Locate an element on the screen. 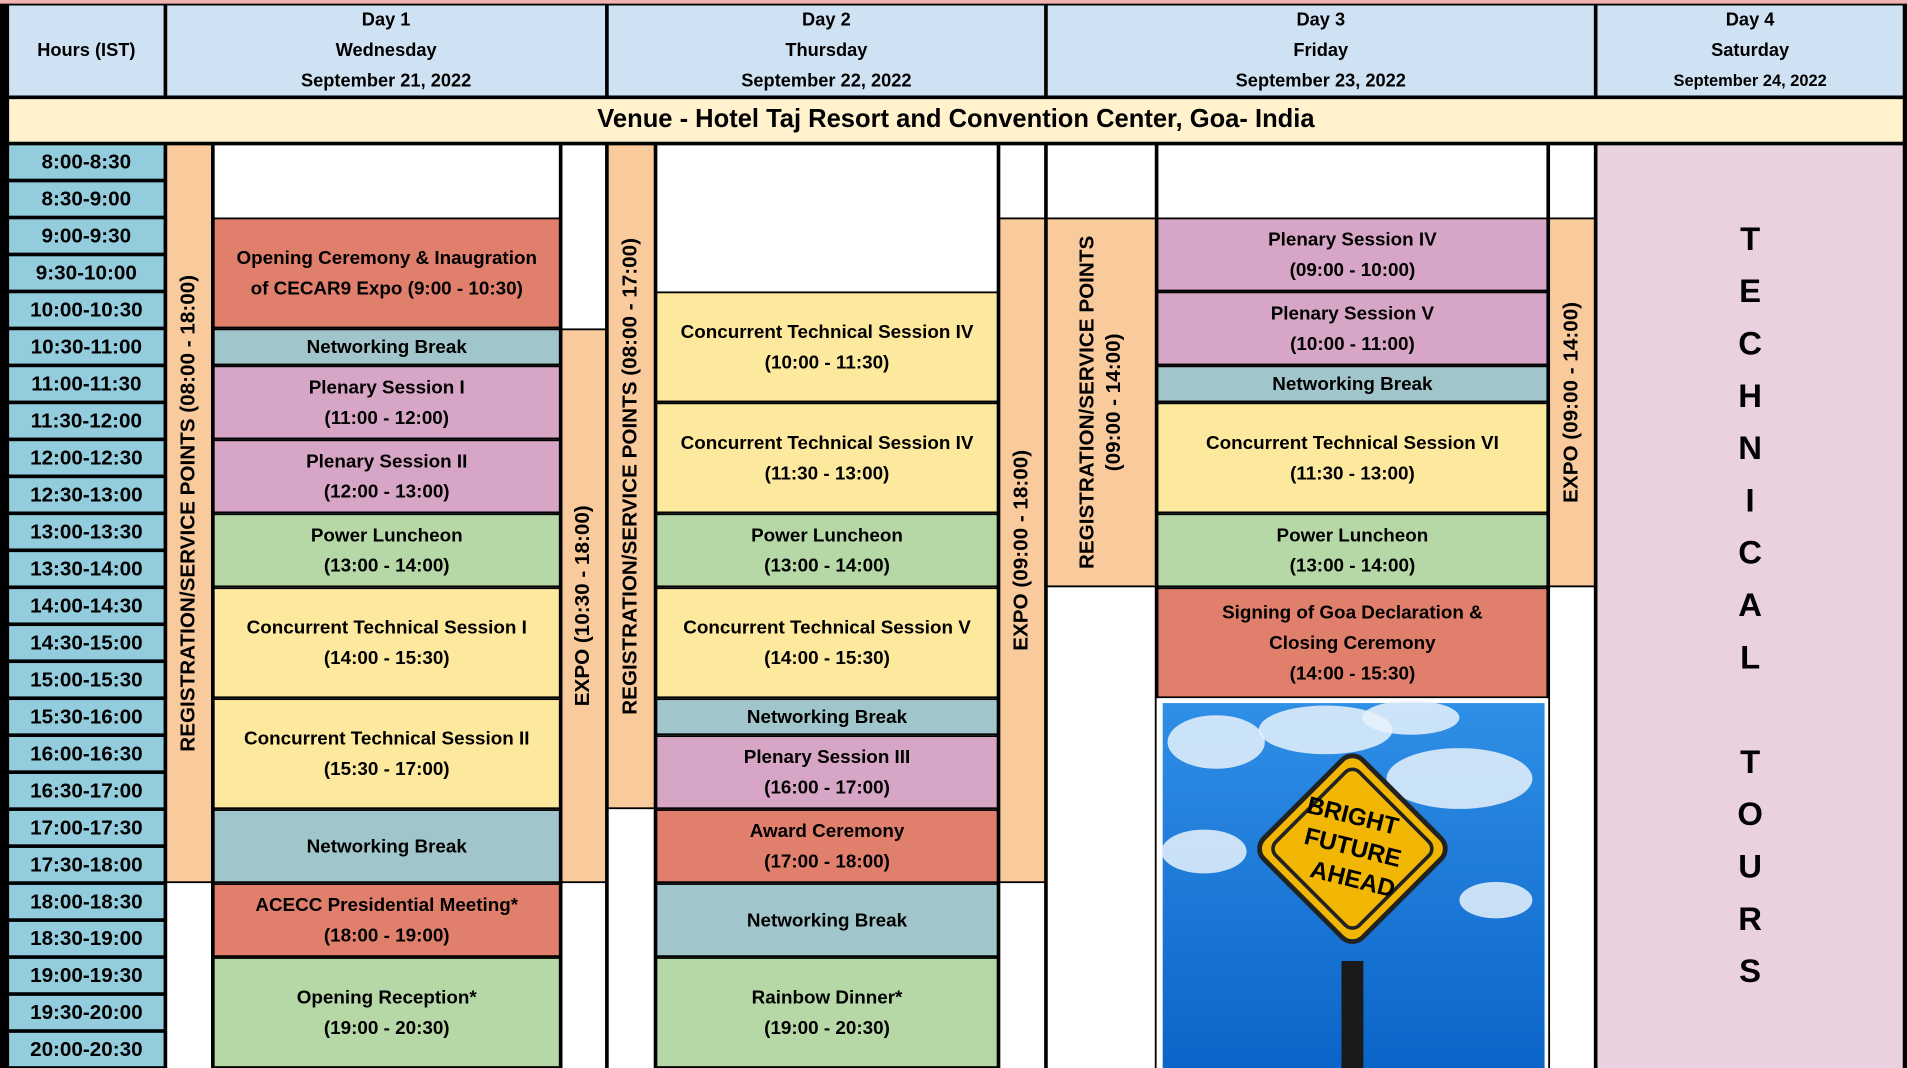  time-slot-label: 10:00-10:30 is located at coordinates (86, 310).